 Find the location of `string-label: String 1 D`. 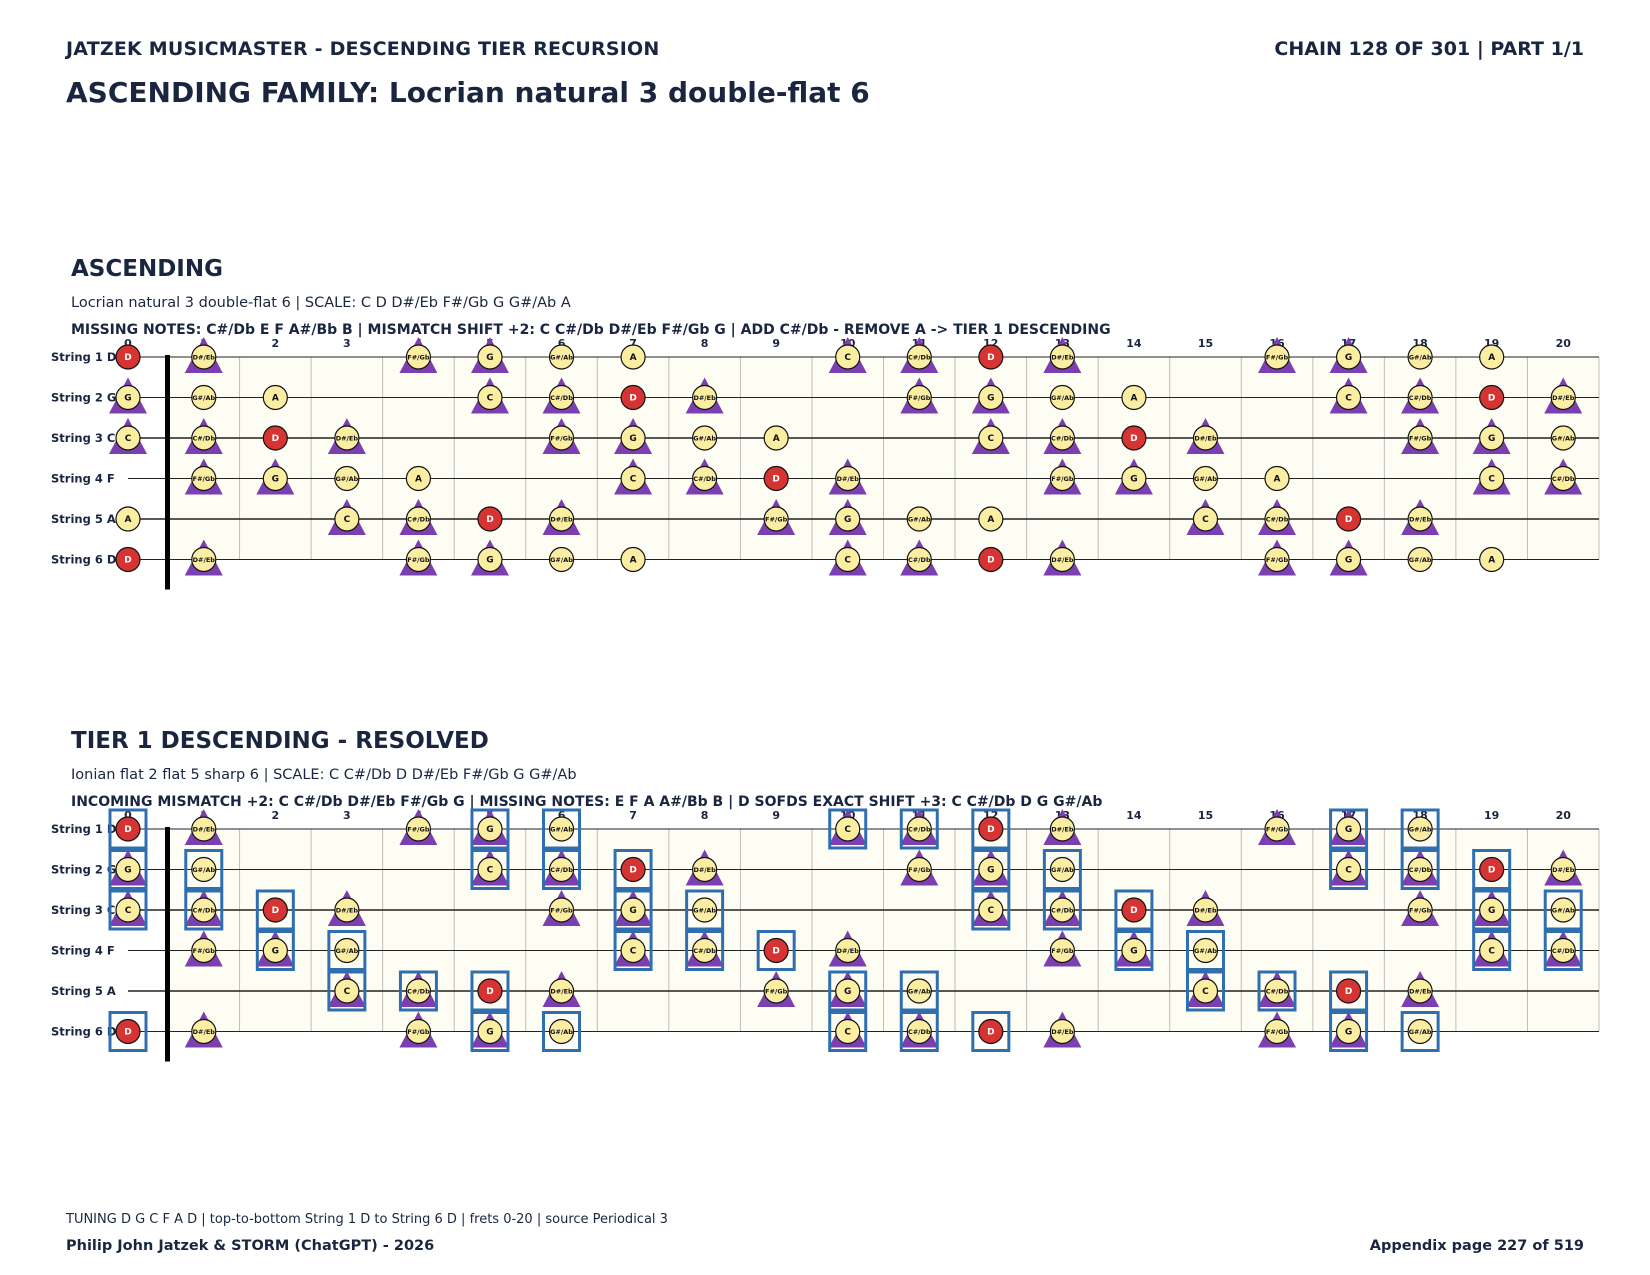

string-label: String 1 D is located at coordinates (83, 829).